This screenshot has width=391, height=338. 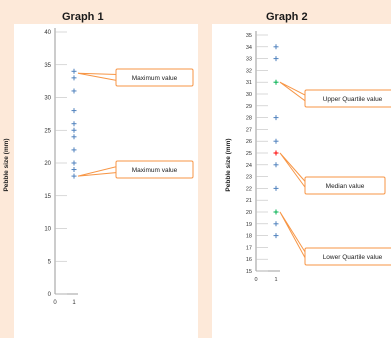 What do you see at coordinates (249, 48) in the screenshot?
I see `y-tick-label: 34` at bounding box center [249, 48].